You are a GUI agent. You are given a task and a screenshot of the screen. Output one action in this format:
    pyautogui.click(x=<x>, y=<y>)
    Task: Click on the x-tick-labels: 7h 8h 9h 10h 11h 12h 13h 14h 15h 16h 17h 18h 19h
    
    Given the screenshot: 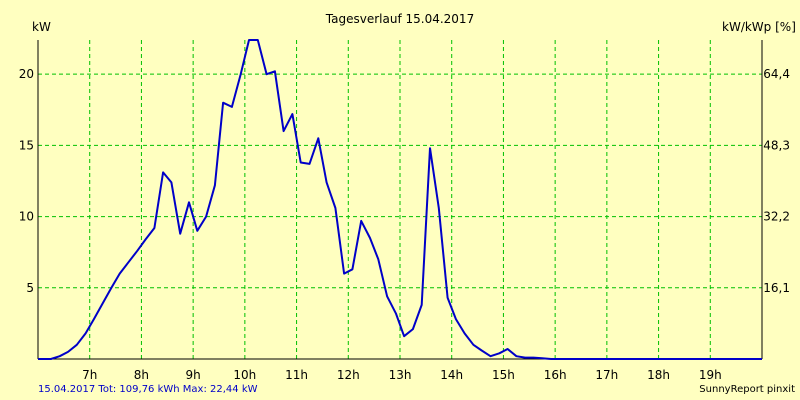 What is the action you would take?
    pyautogui.click(x=402, y=375)
    